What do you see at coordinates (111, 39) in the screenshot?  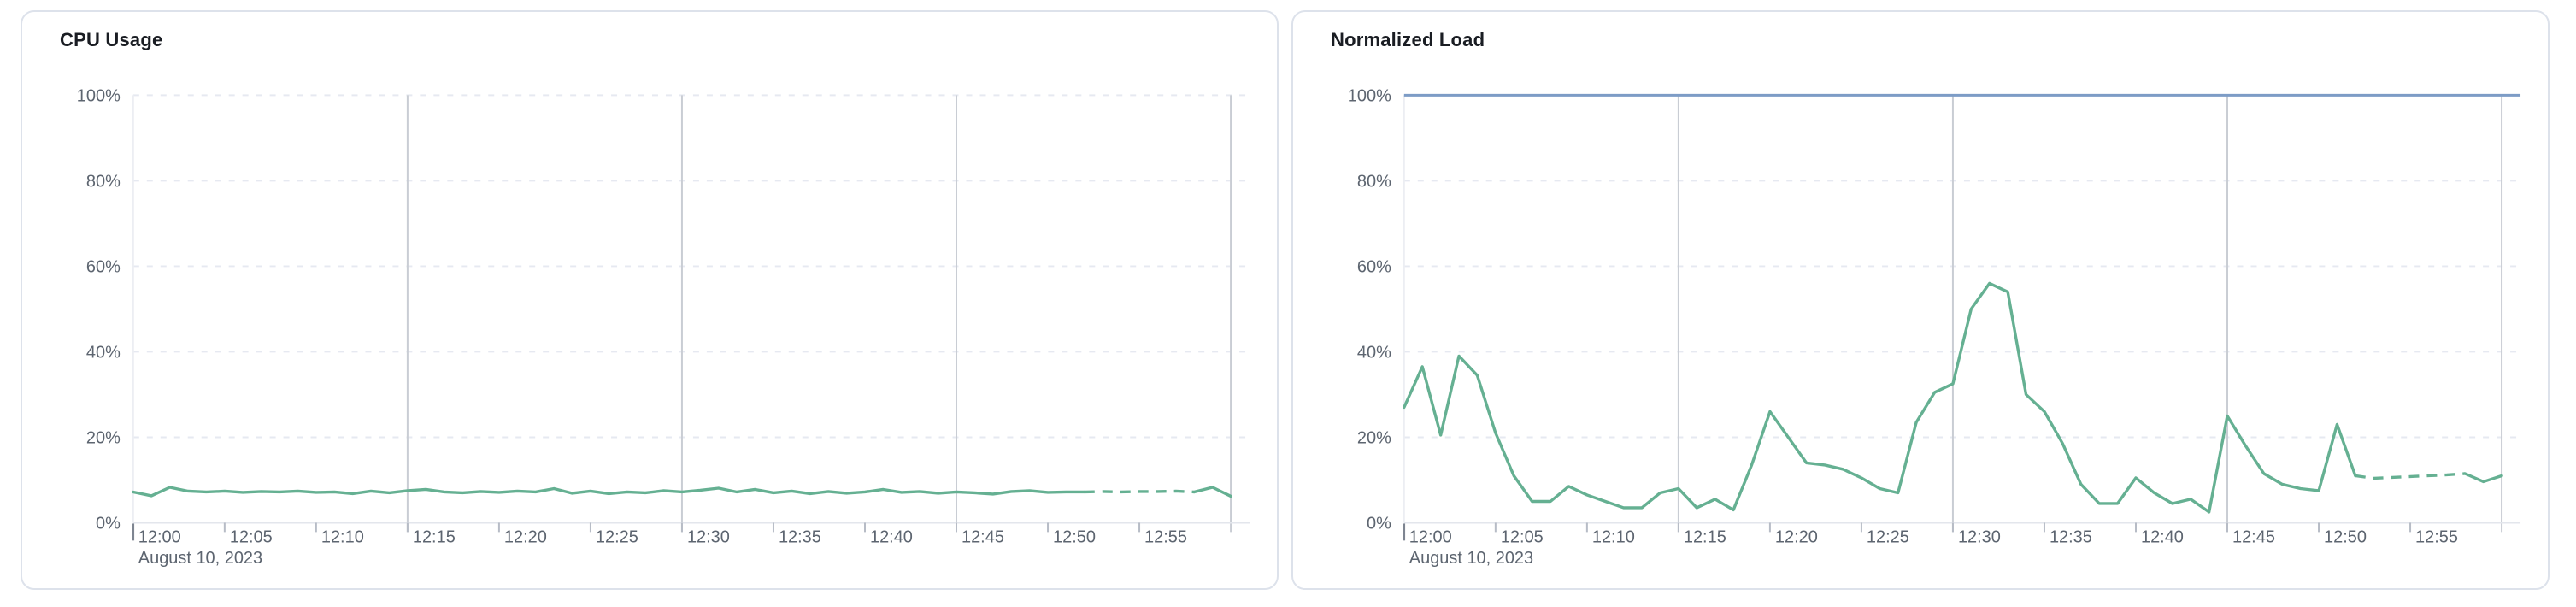 I see `chart-title-cpu-usage: CPU Usage` at bounding box center [111, 39].